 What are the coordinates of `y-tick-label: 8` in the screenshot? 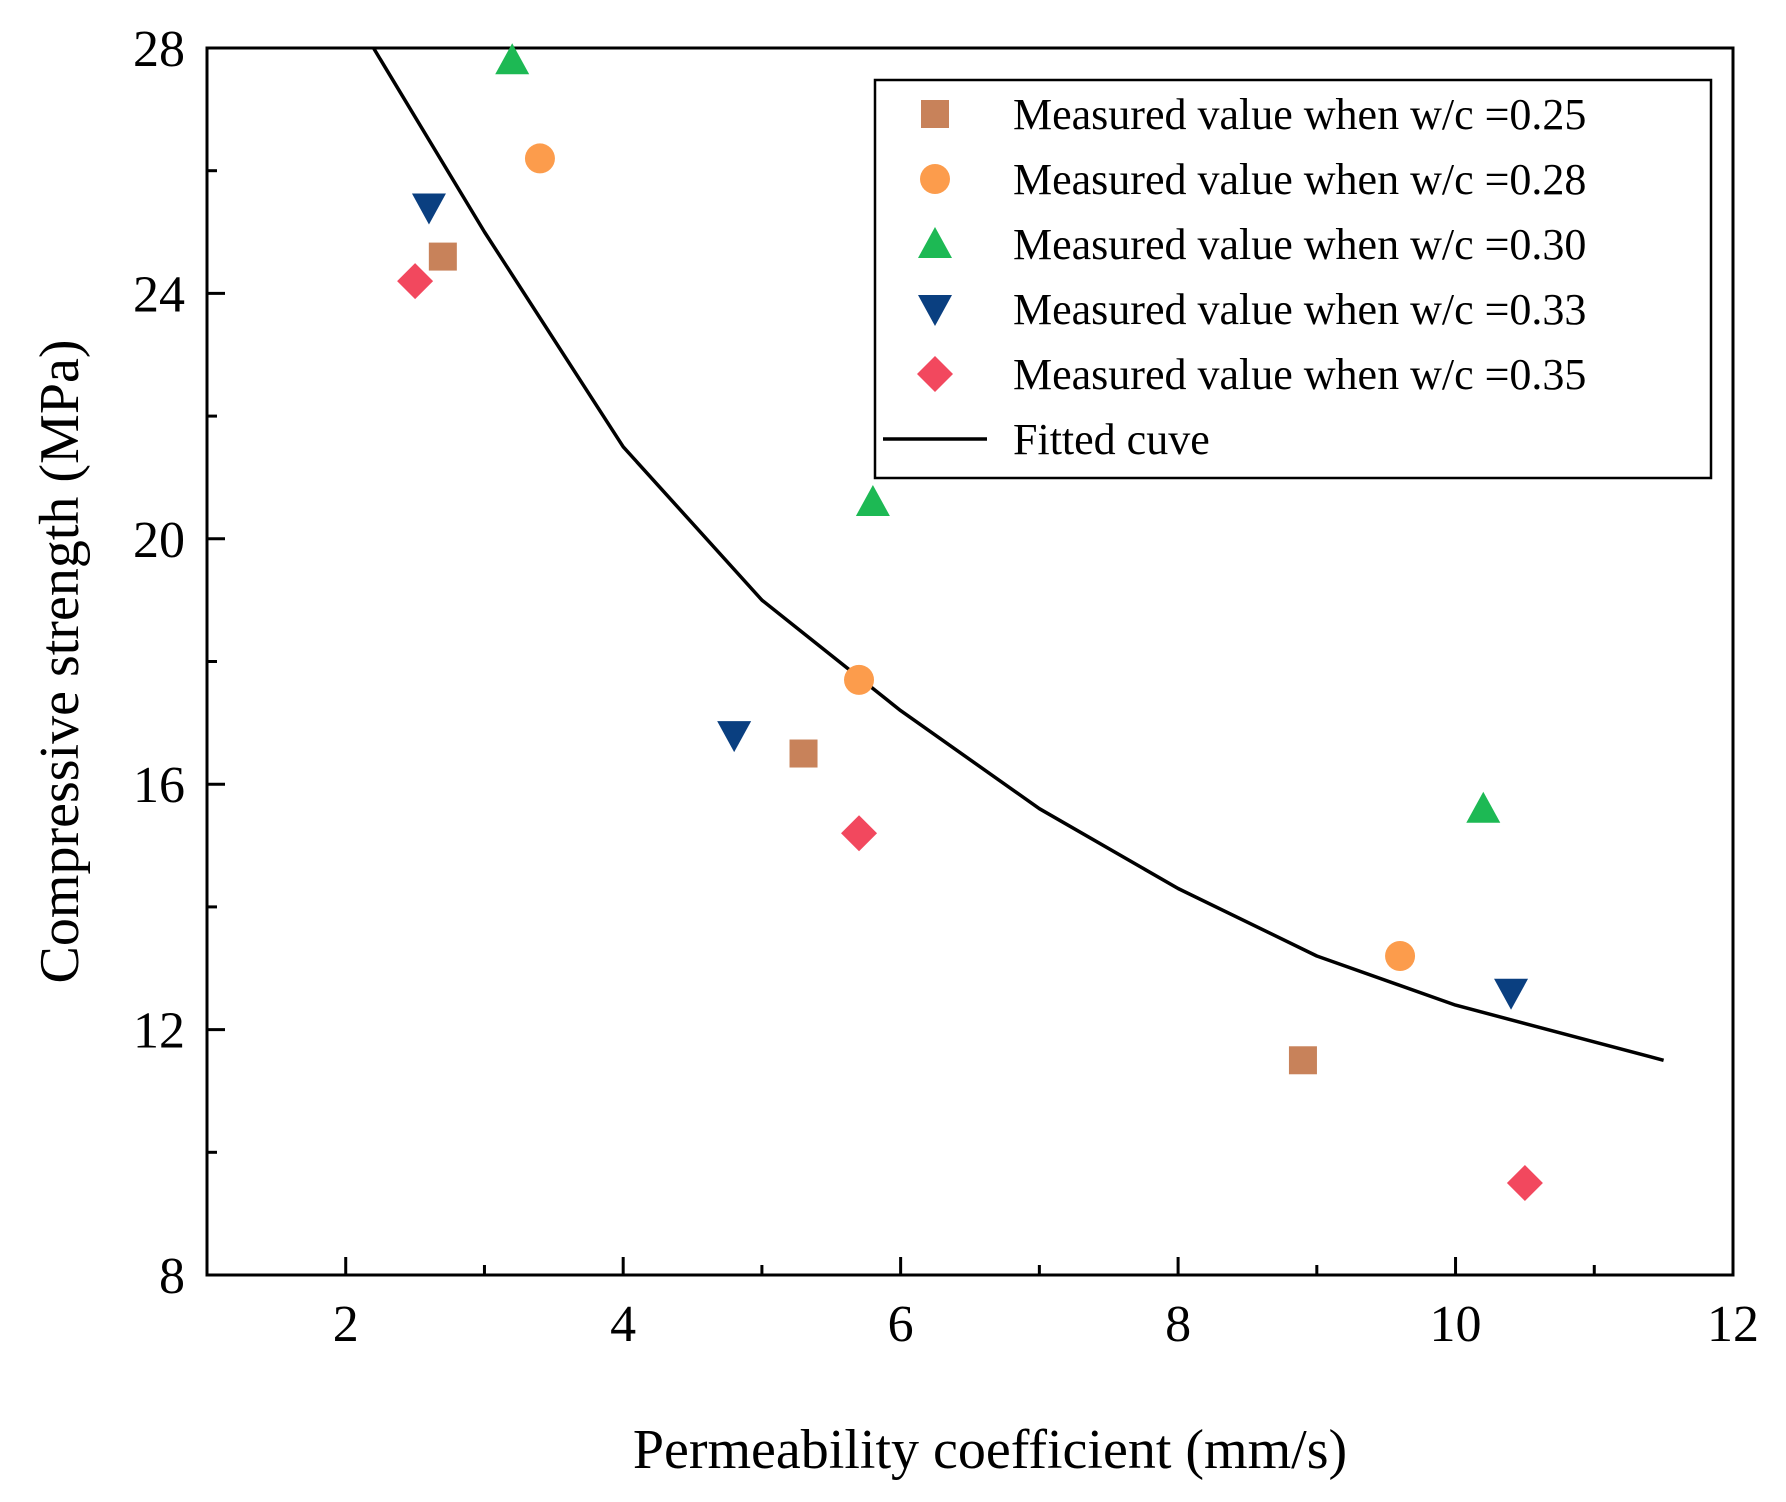 It's located at (172, 1276).